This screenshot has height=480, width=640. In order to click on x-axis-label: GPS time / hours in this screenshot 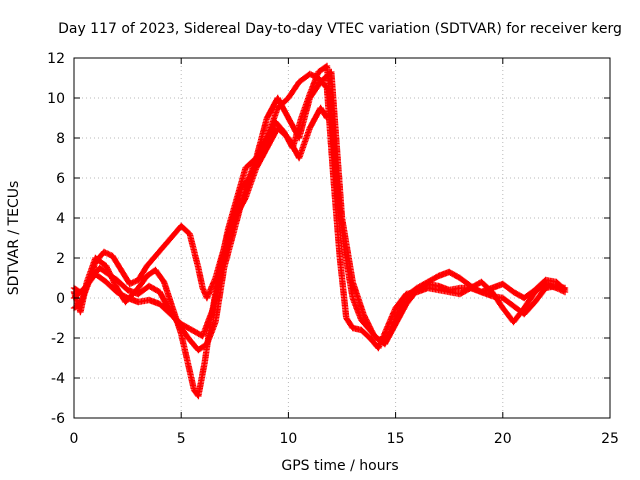, I will do `click(339, 466)`.